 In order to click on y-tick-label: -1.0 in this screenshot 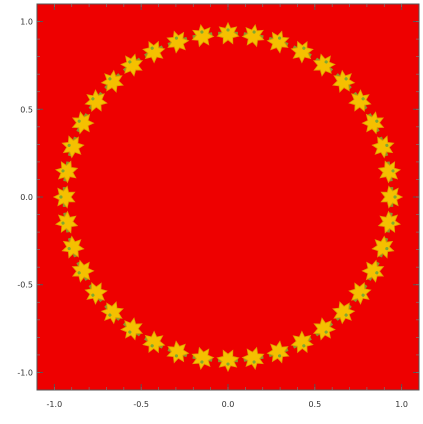, I will do `click(25, 372)`.